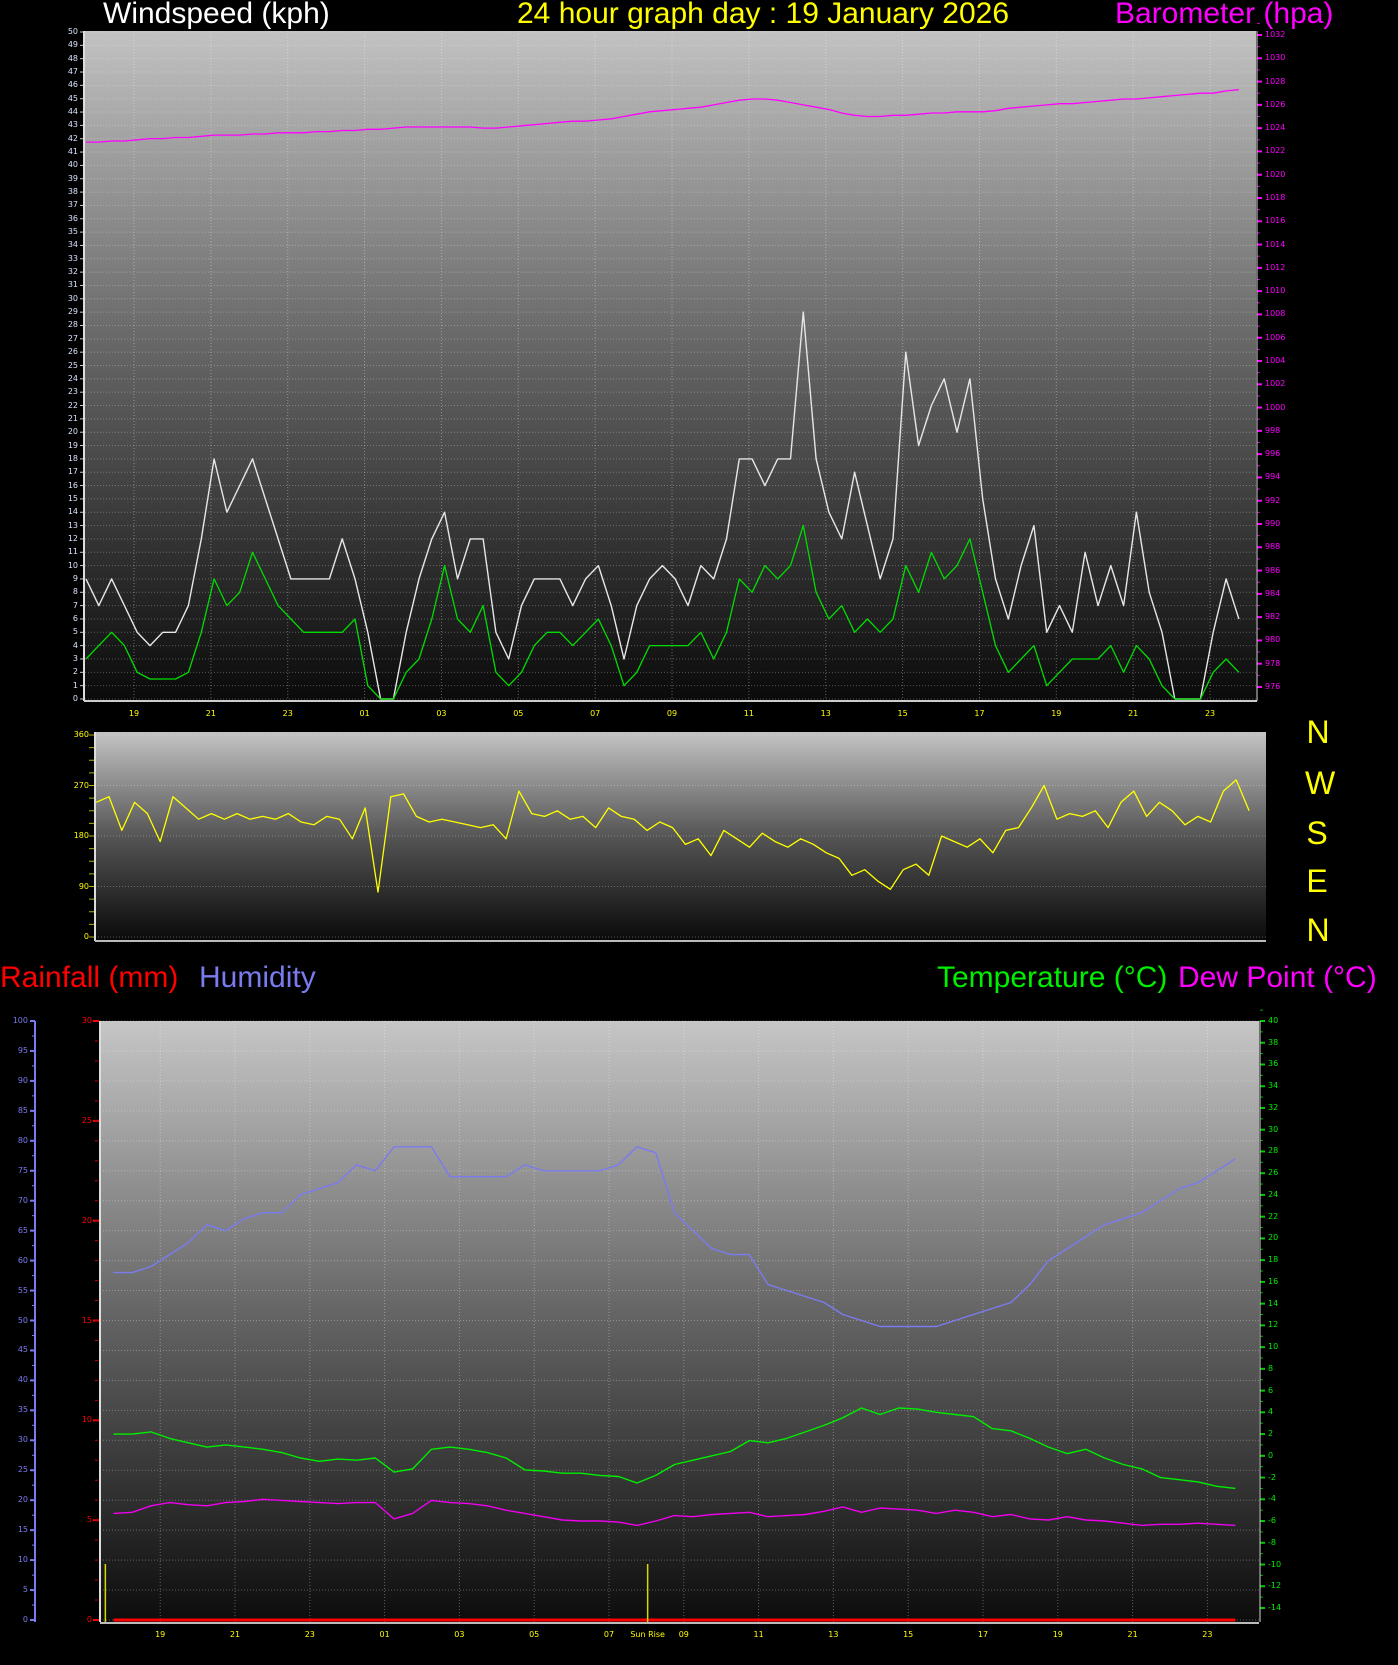 This screenshot has height=1665, width=1398. What do you see at coordinates (1273, 1260) in the screenshot?
I see `temperature-tick-label: 18` at bounding box center [1273, 1260].